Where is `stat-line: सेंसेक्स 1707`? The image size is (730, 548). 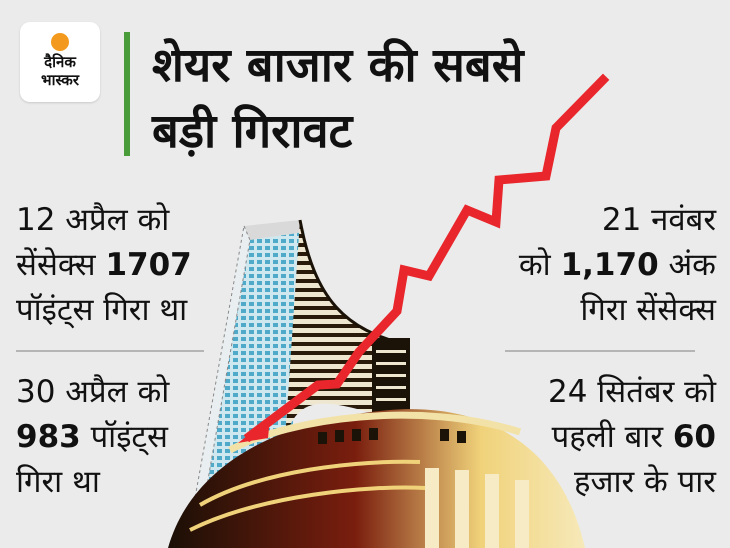
stat-line: सेंसेक्स 1707 is located at coordinates (104, 265).